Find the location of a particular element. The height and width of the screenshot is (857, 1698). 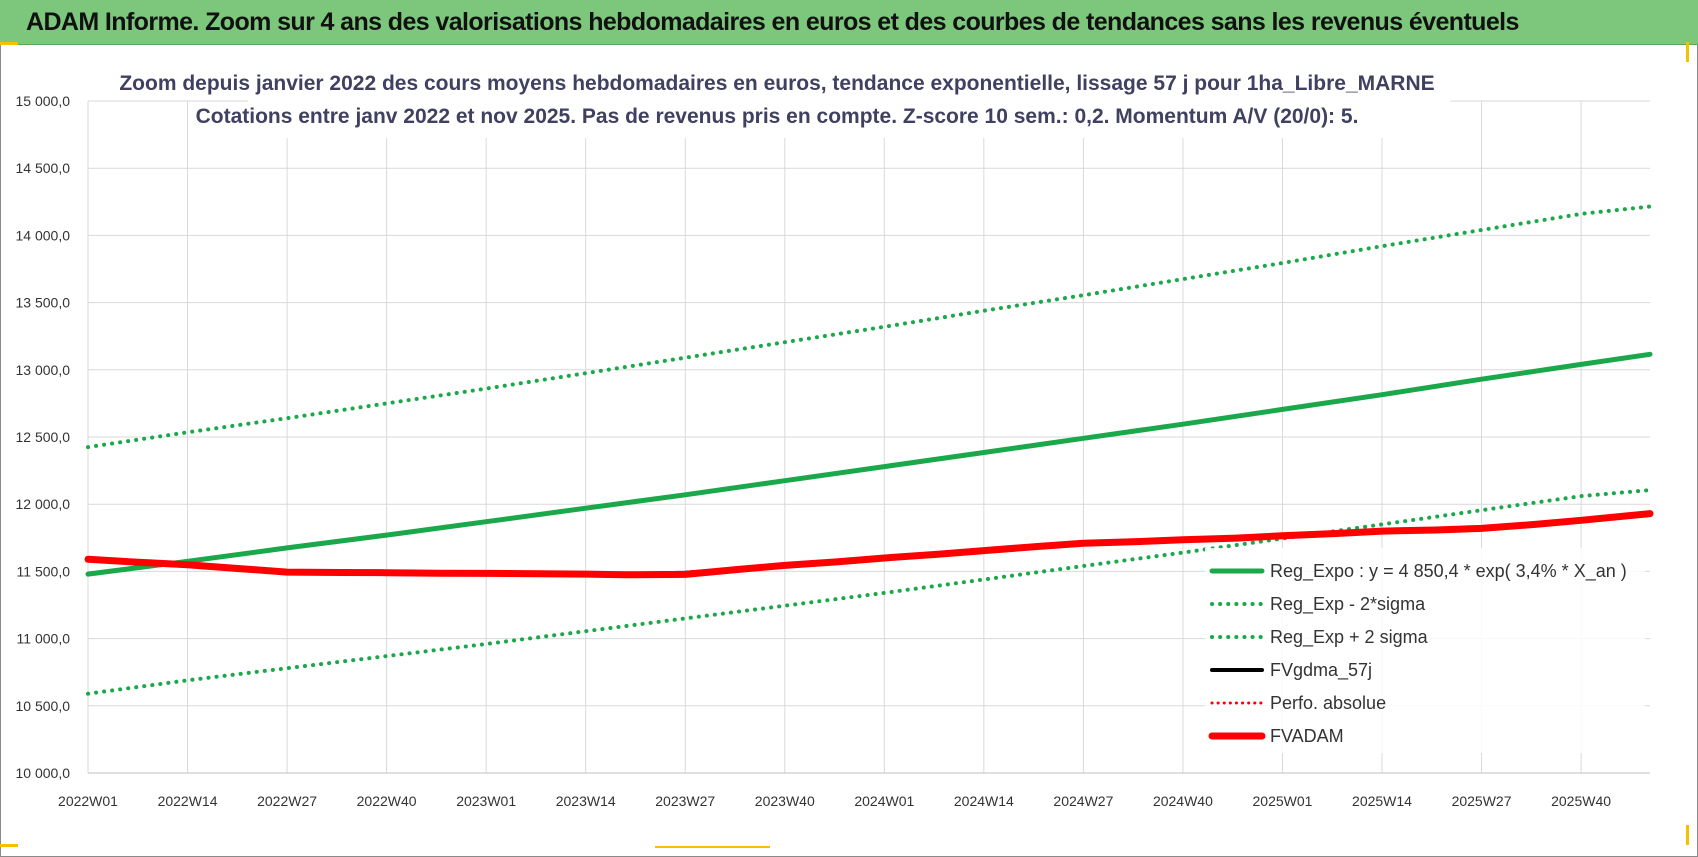

y-tick-label: 13 500,0 is located at coordinates (43, 303).